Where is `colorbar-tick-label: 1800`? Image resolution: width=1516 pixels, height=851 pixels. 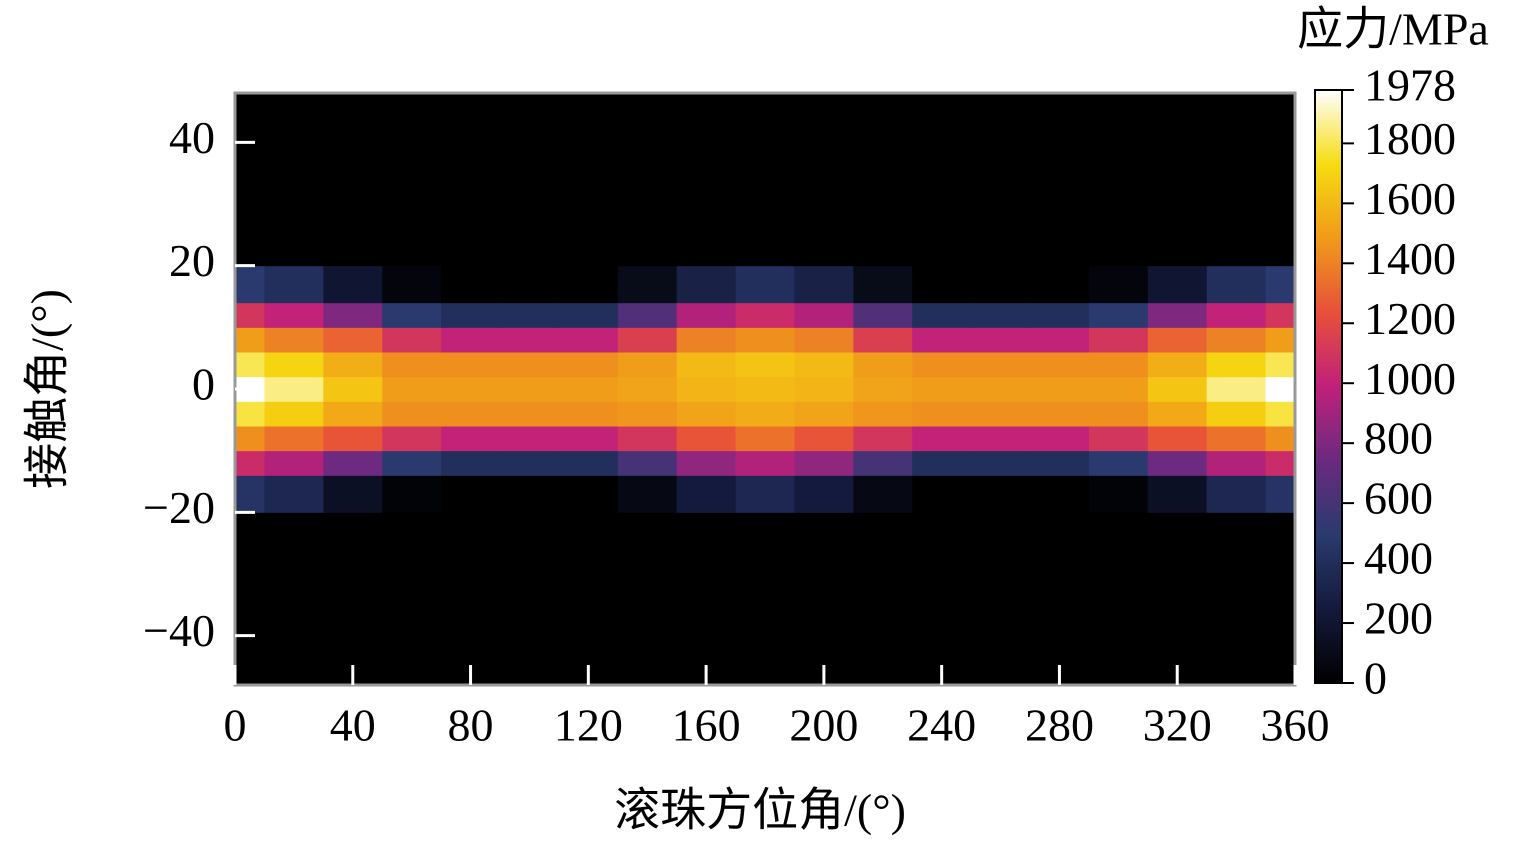
colorbar-tick-label: 1800 is located at coordinates (1410, 138).